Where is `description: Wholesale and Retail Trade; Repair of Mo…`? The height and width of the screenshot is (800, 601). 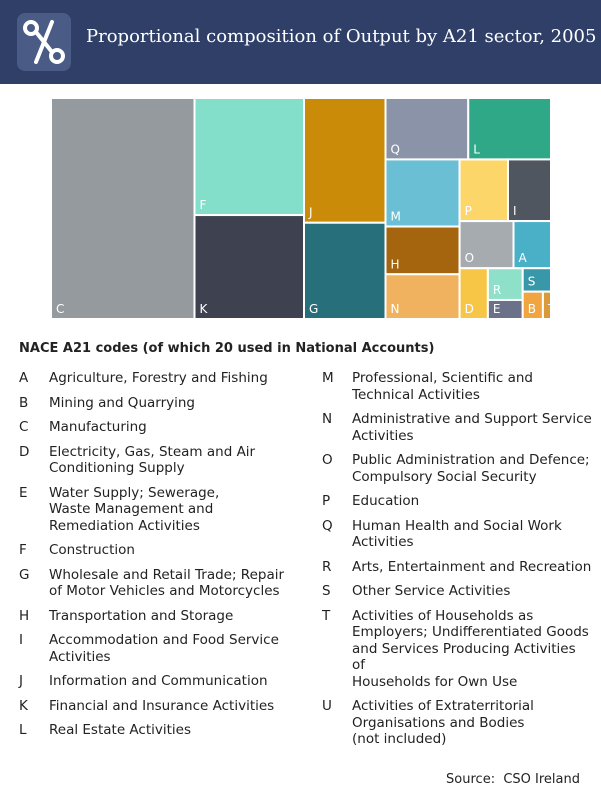 description: Wholesale and Retail Trade; Repair of Mo… is located at coordinates (167, 583).